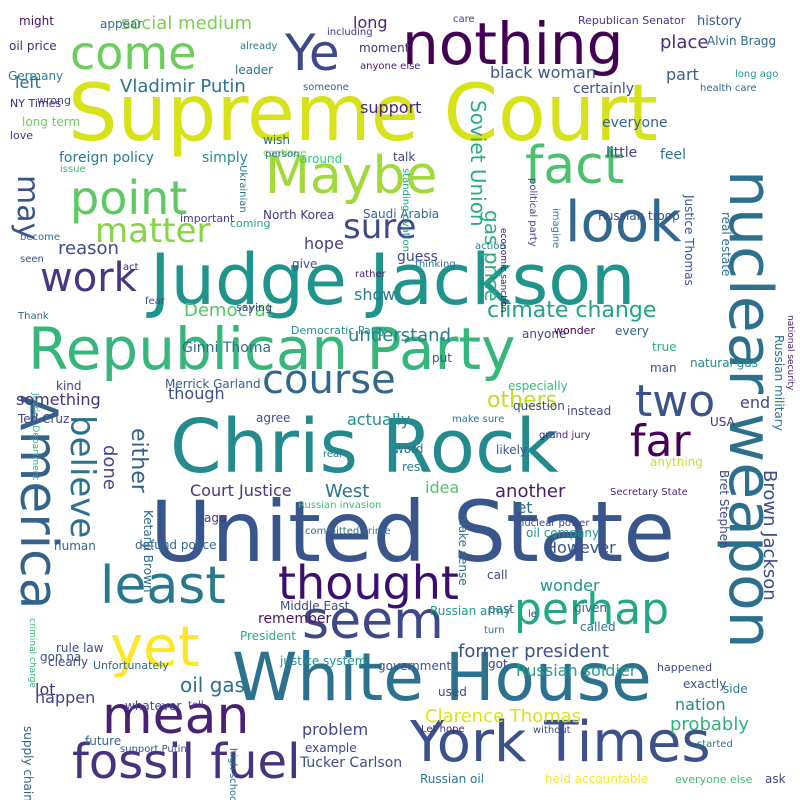  Describe the element at coordinates (400, 335) in the screenshot. I see `word-cloud-term: understand` at that location.